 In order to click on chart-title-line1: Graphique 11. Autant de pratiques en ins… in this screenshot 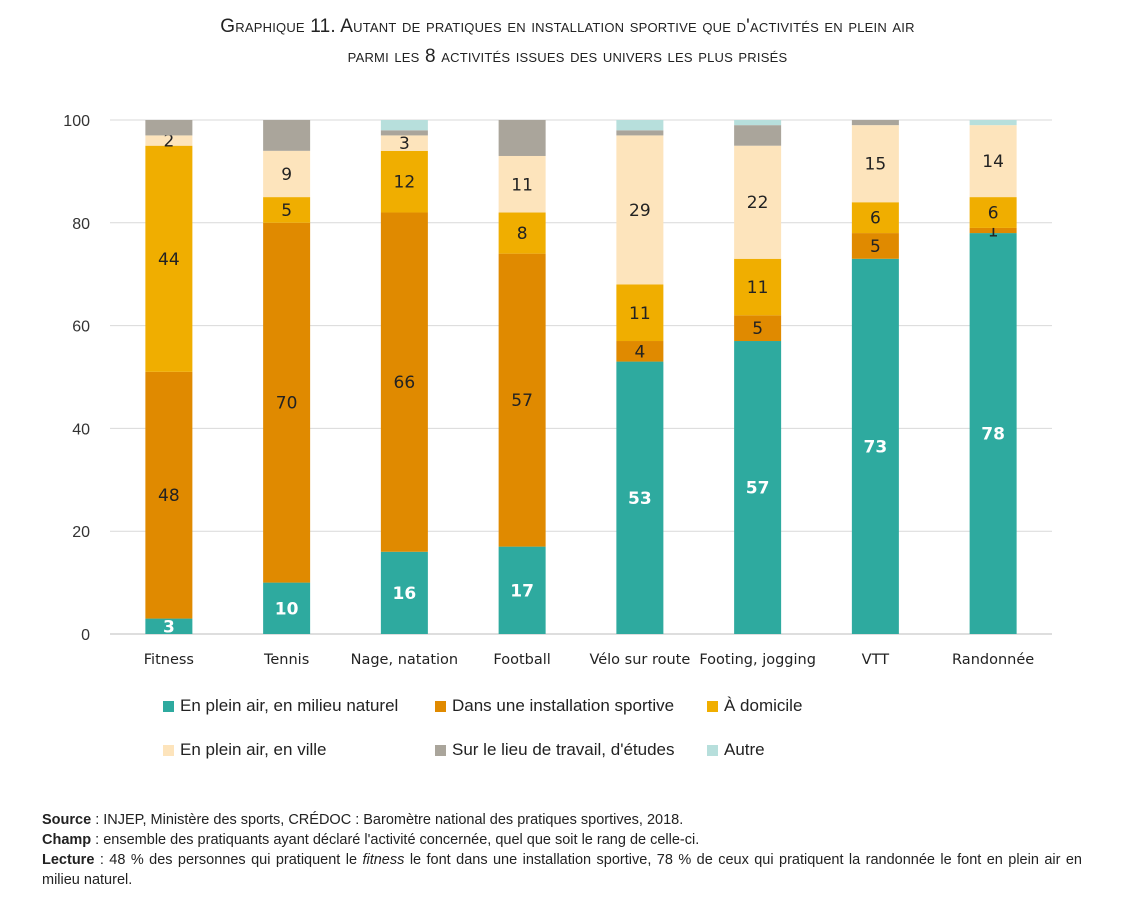, I will do `click(567, 26)`.